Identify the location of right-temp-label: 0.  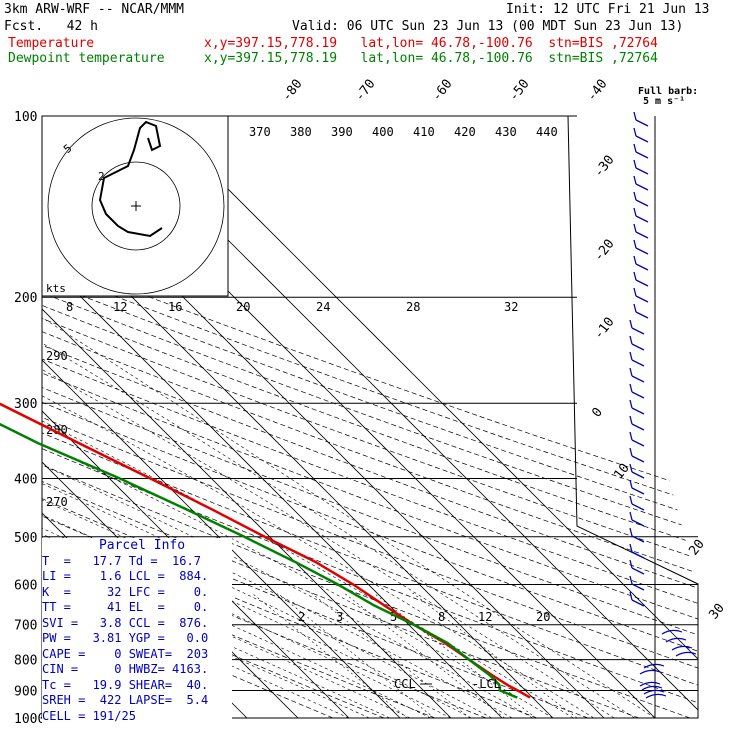
(597, 412).